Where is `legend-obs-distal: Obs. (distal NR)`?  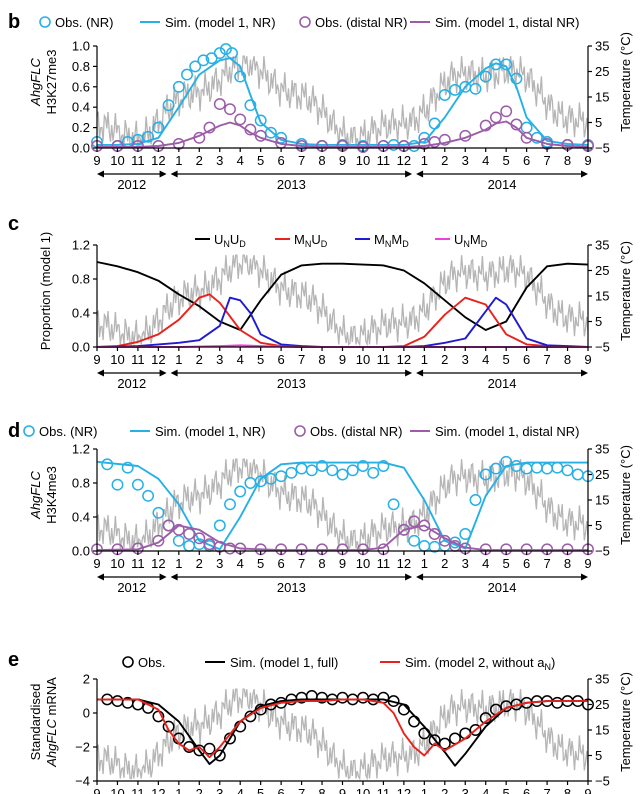 legend-obs-distal: Obs. (distal NR) is located at coordinates (361, 22).